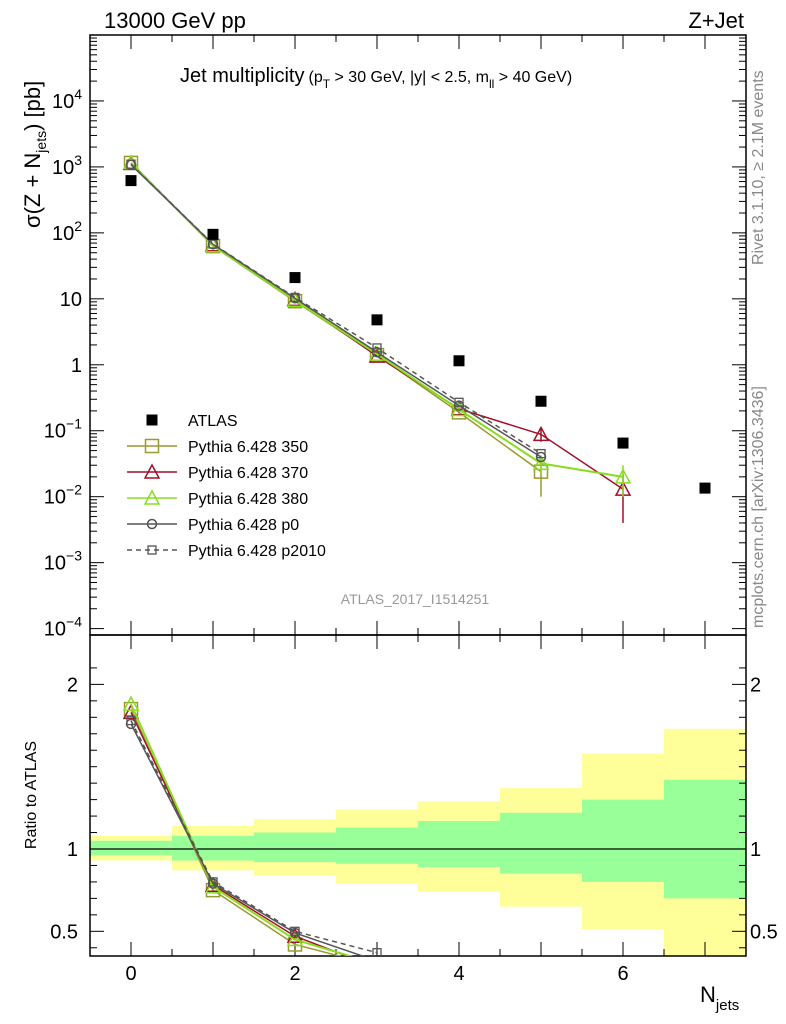  Describe the element at coordinates (63, 627) in the screenshot. I see `y-tick-label: 10⁻⁴` at that location.